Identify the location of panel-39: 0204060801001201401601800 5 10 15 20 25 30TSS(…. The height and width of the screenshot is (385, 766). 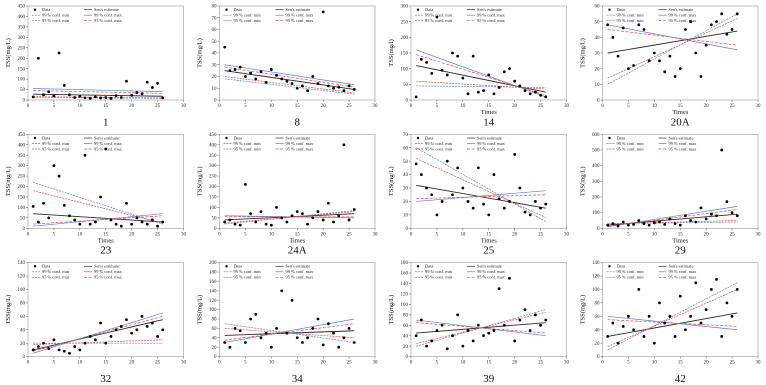
(479, 323).